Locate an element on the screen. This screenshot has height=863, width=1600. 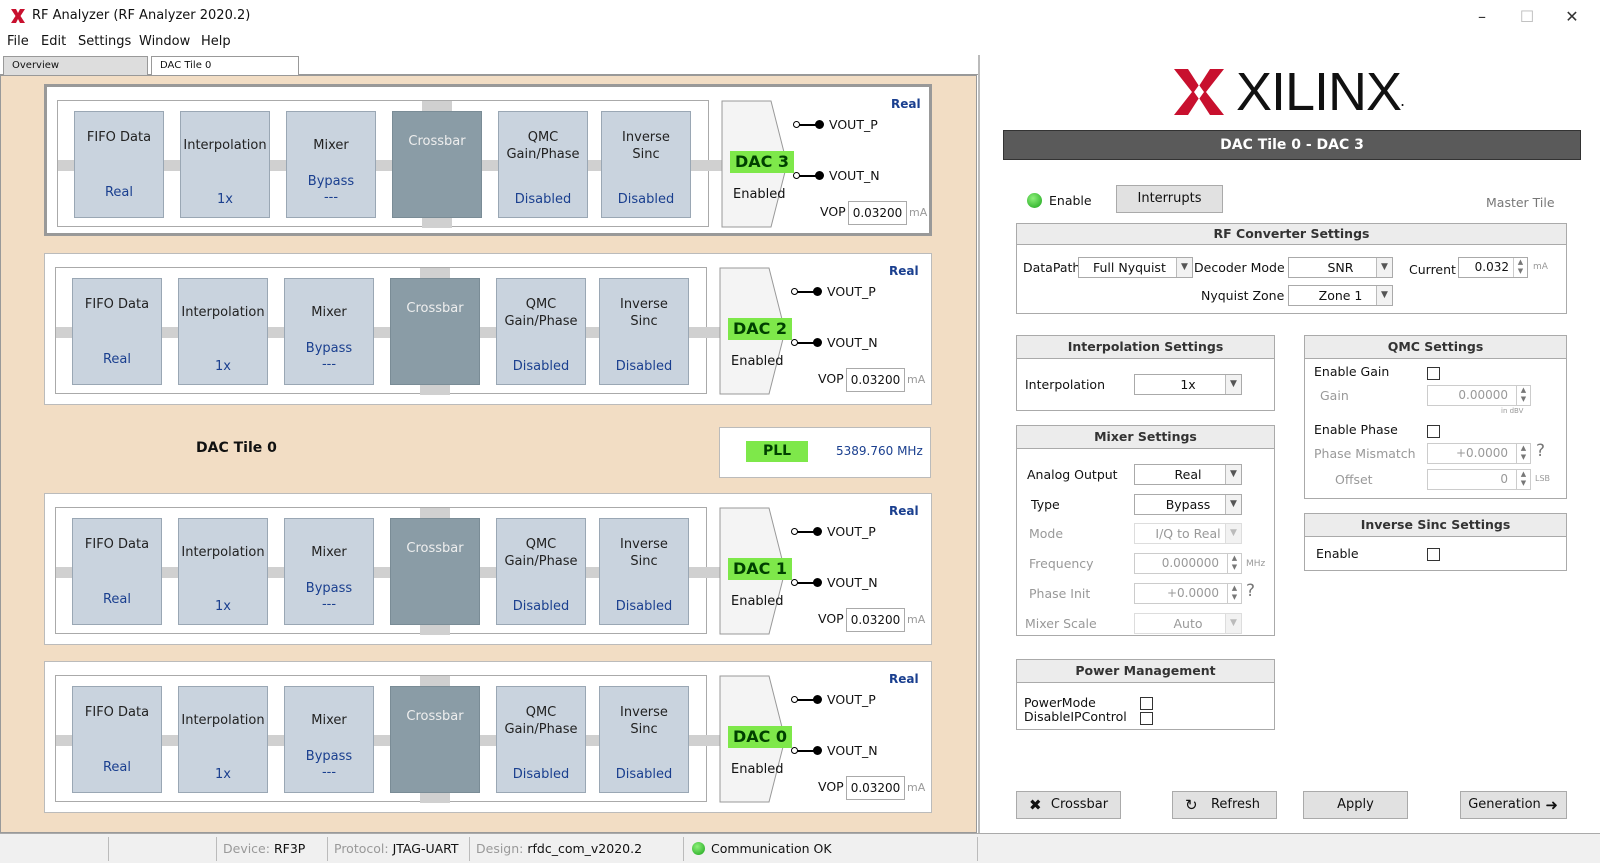
decoder-mode-select: SNR ▼ is located at coordinates (1340, 267).